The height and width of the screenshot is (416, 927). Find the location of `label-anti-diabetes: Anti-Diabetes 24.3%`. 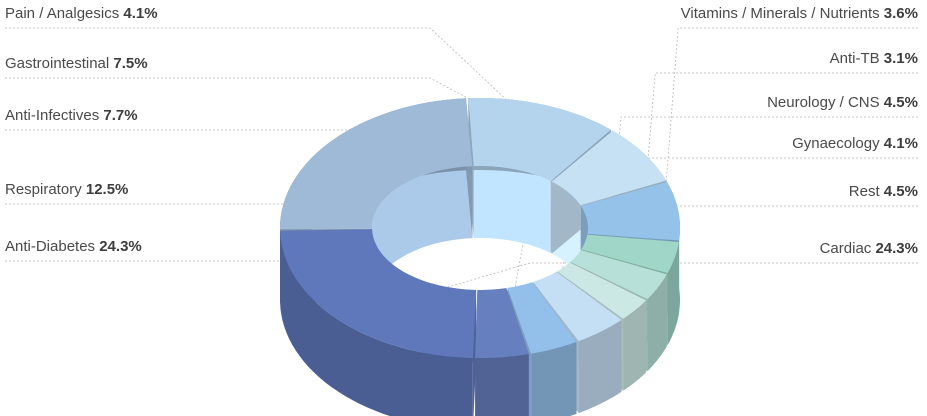

label-anti-diabetes: Anti-Diabetes 24.3% is located at coordinates (73, 246).